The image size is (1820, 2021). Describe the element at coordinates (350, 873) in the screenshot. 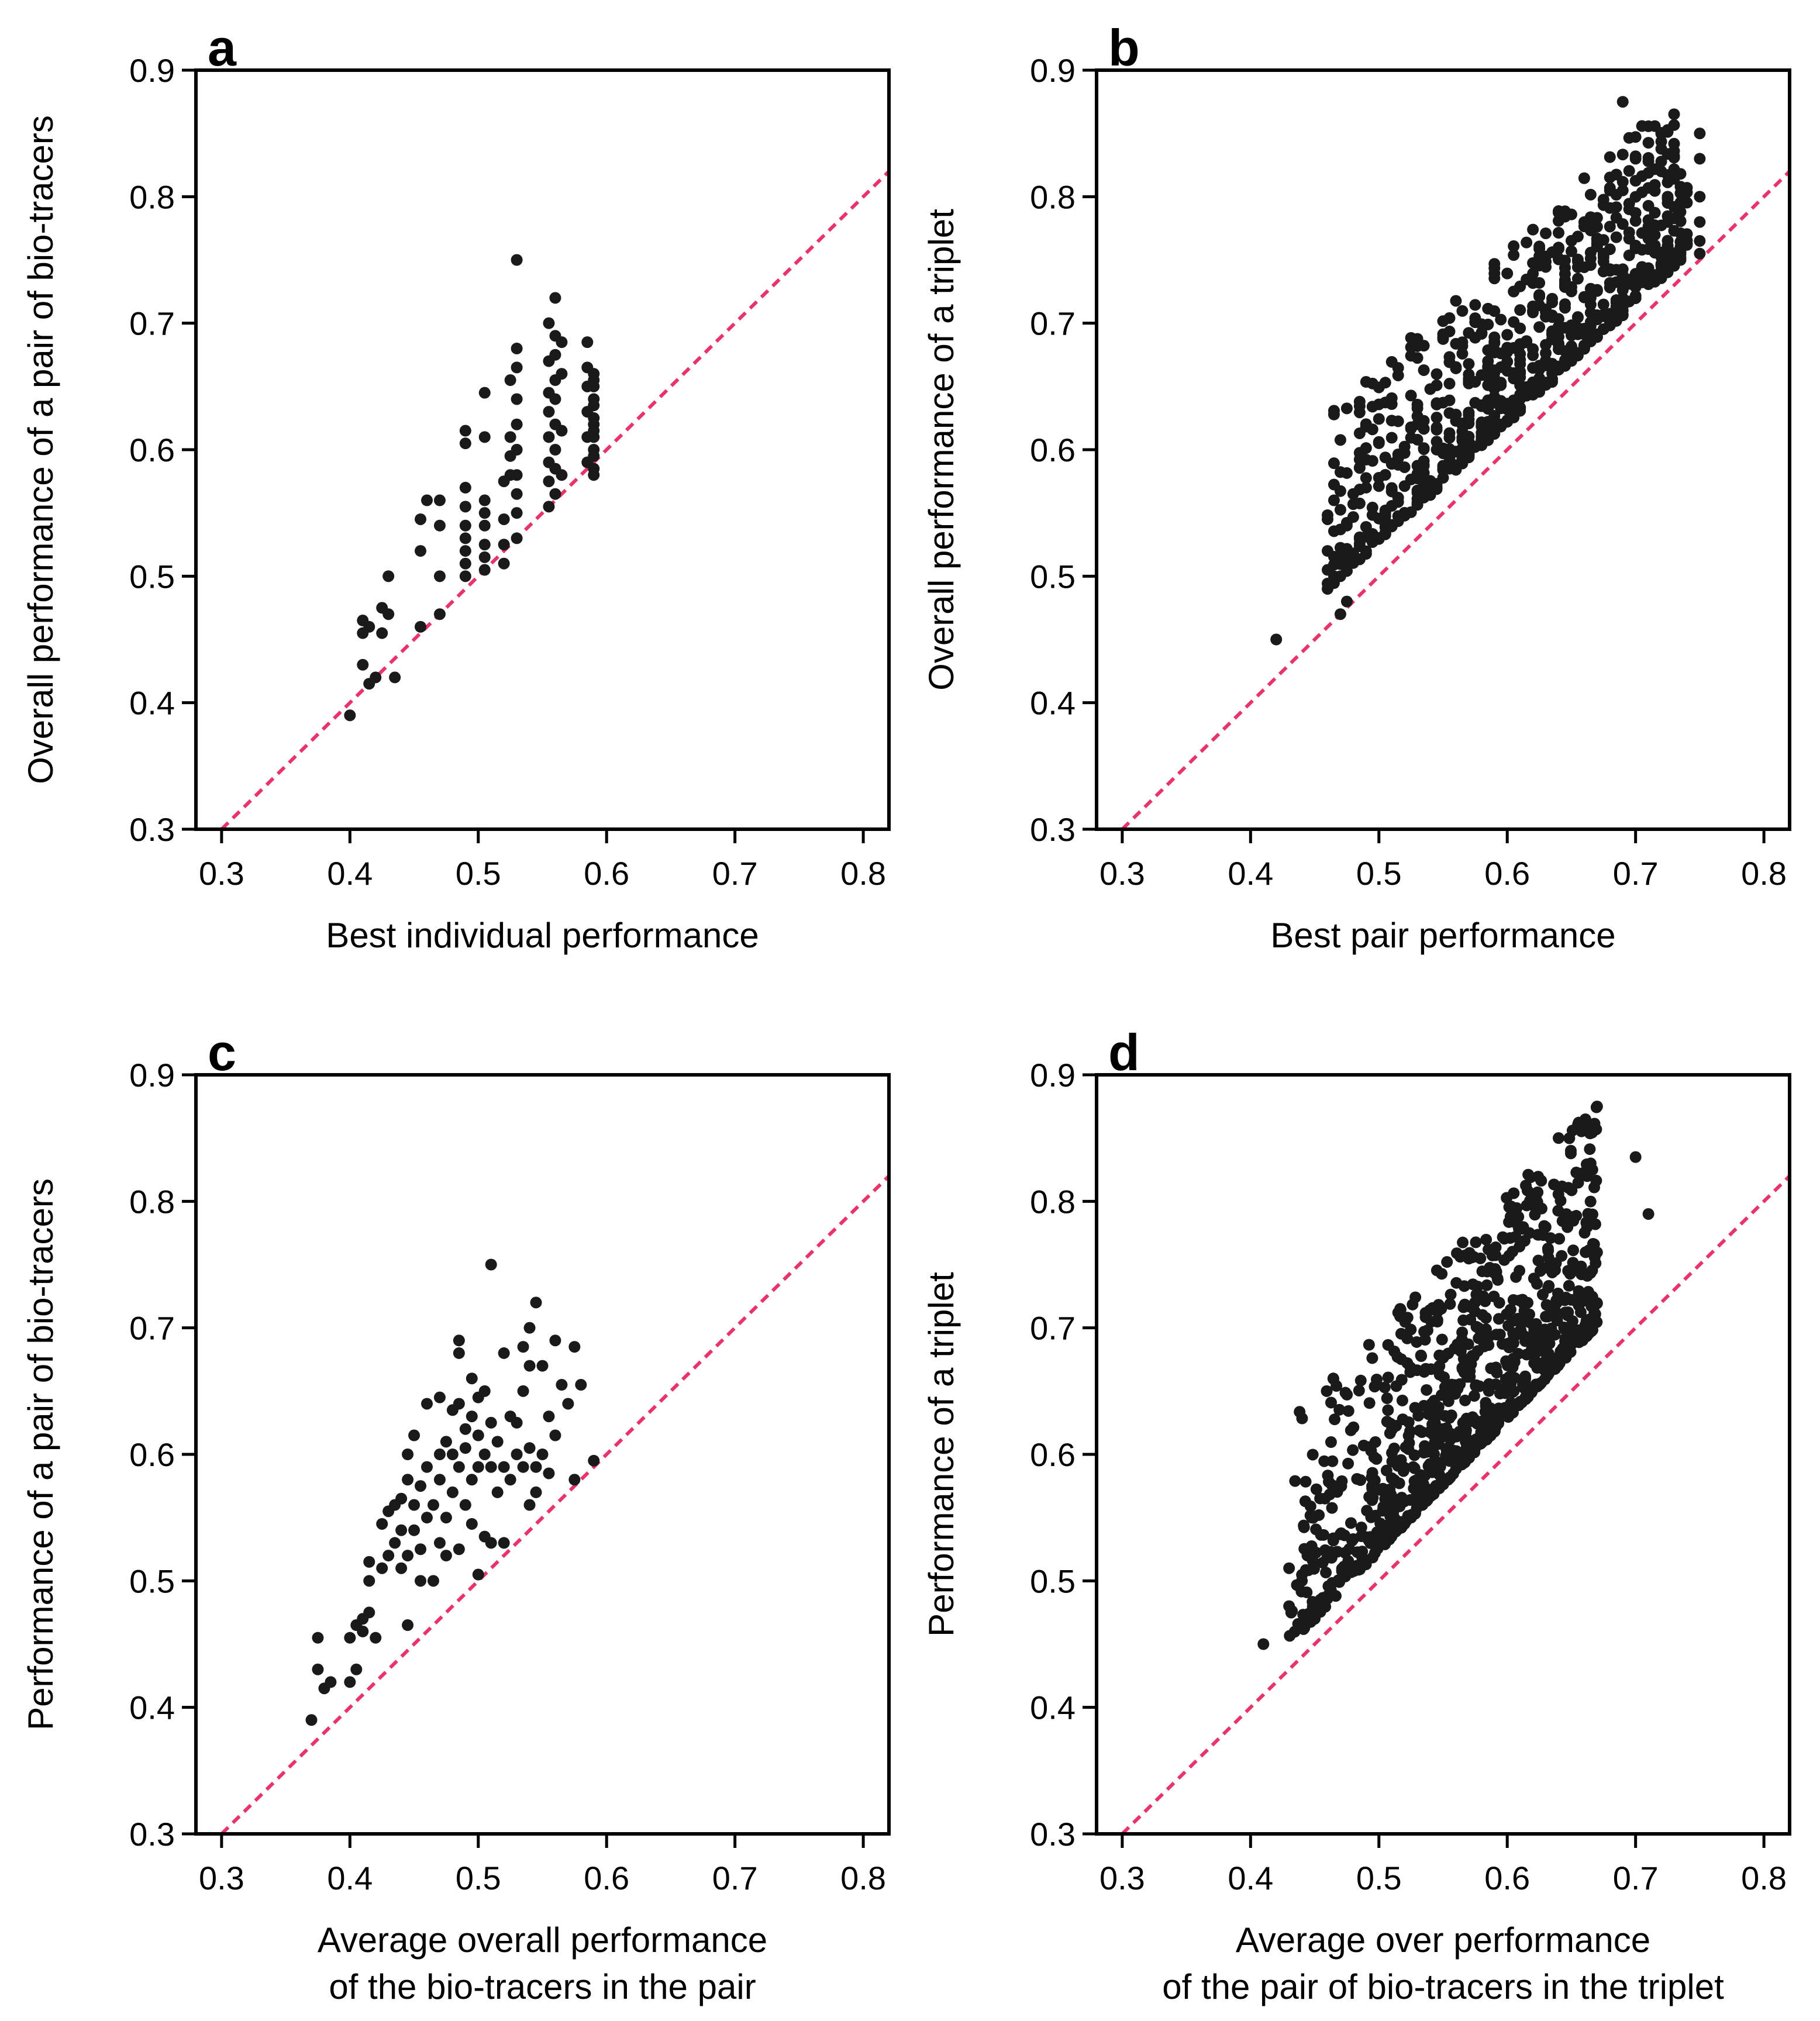

I see `x-tick-label: 0.4` at that location.